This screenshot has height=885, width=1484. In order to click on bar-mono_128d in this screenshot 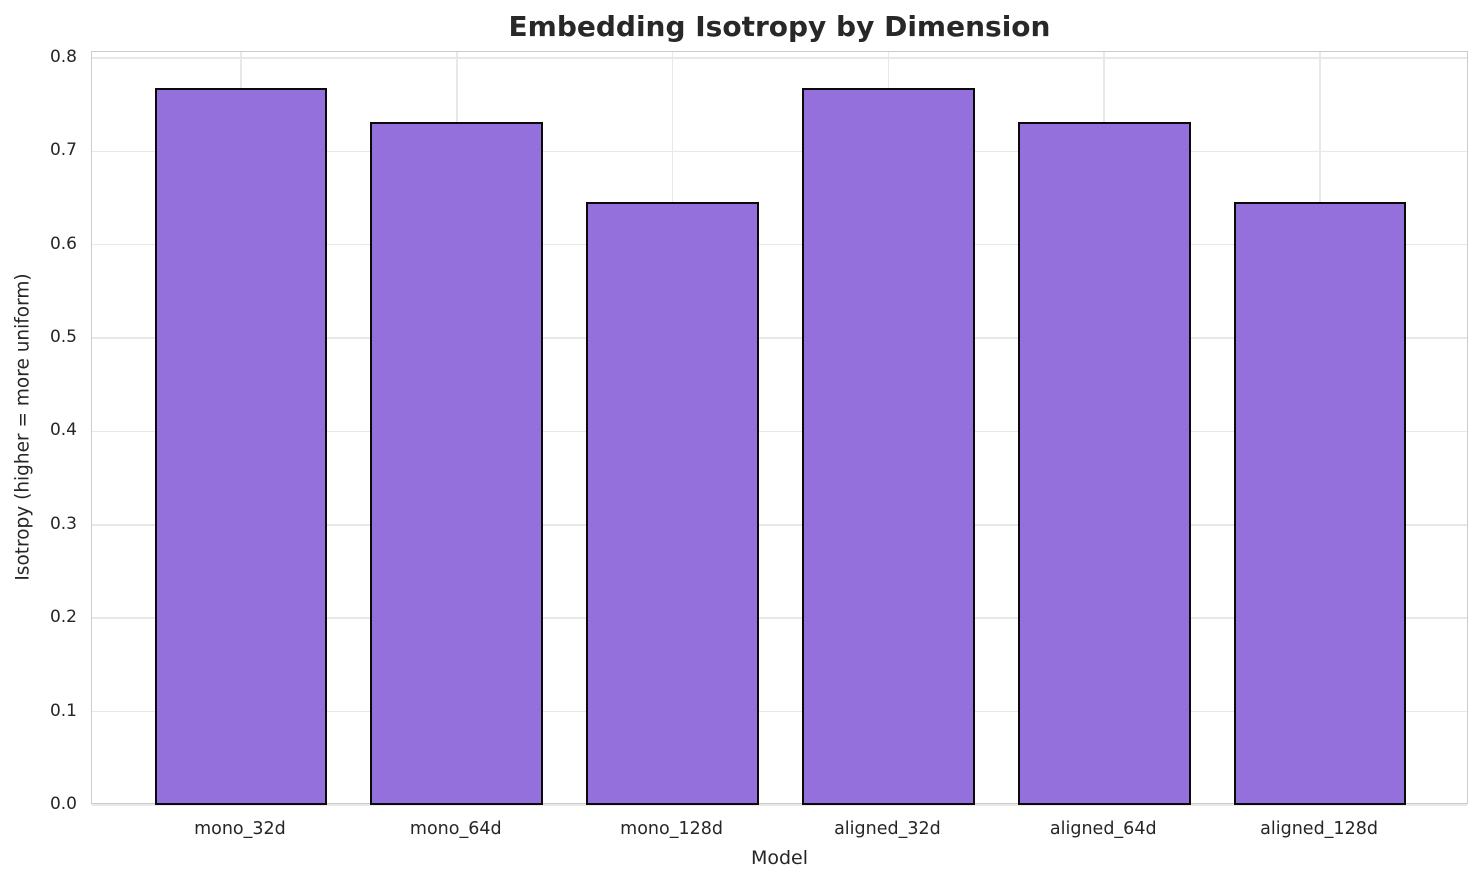, I will do `click(672, 503)`.